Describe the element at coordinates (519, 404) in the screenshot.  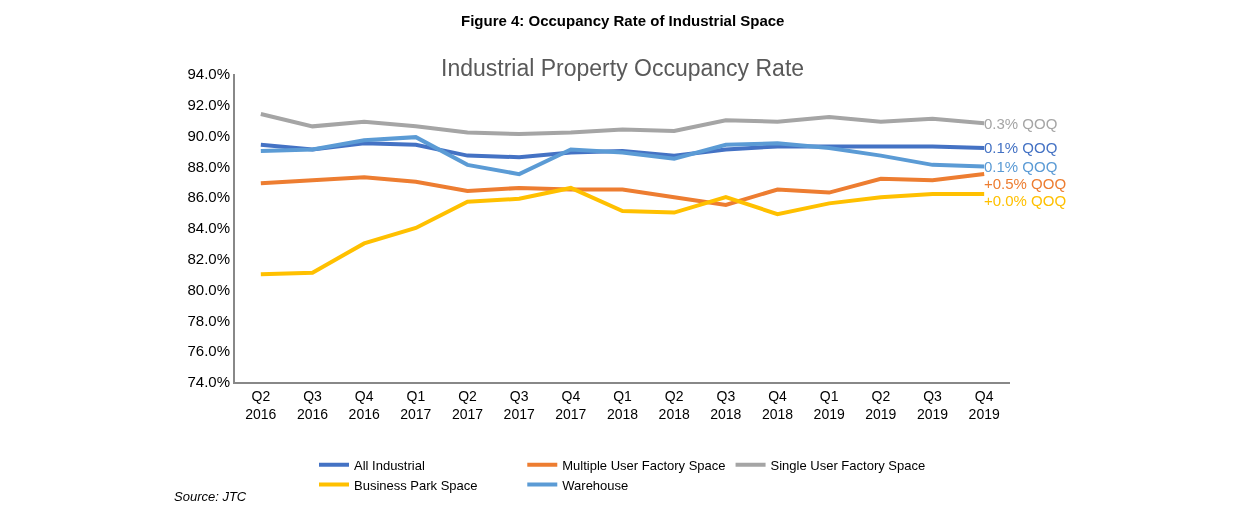
I see `x-tick-label: Q3 2017` at that location.